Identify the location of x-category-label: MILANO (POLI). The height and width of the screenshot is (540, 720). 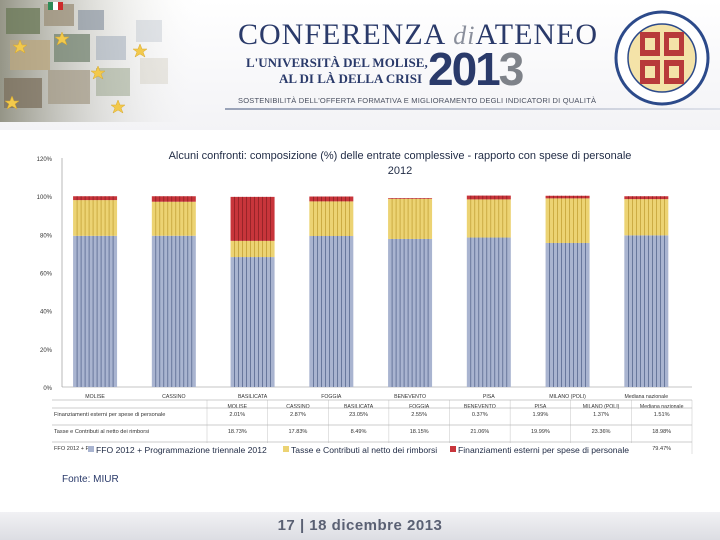
(567, 397).